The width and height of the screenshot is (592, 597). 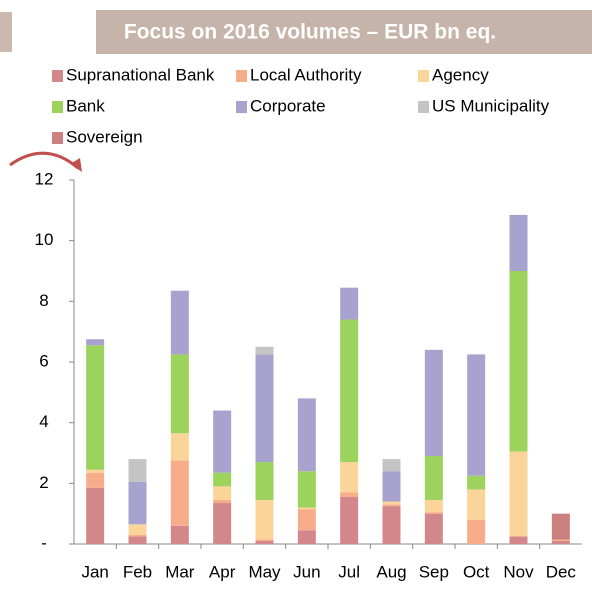 What do you see at coordinates (43, 482) in the screenshot?
I see `y-tick-label: 2` at bounding box center [43, 482].